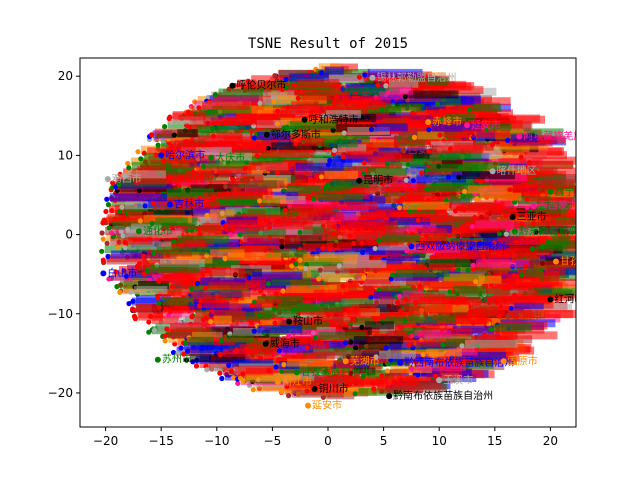  What do you see at coordinates (447, 121) in the screenshot?
I see `point-label: 赤峰市` at bounding box center [447, 121].